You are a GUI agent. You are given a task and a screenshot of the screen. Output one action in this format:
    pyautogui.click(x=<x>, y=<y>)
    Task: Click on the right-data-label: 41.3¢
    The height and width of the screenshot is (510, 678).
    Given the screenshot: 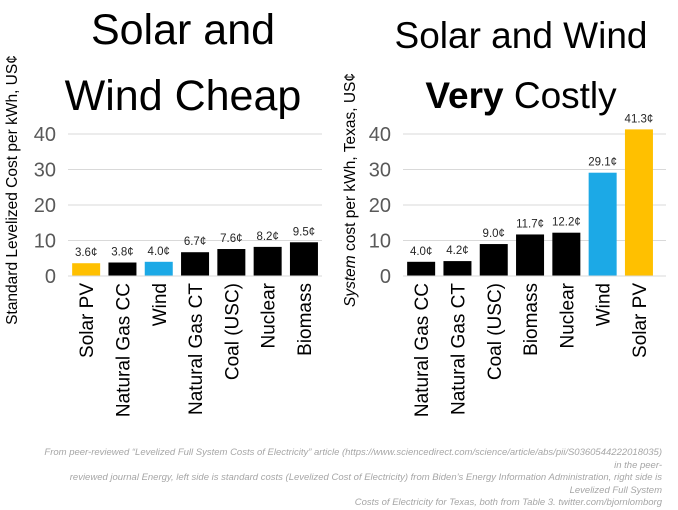 What is the action you would take?
    pyautogui.click(x=639, y=119)
    